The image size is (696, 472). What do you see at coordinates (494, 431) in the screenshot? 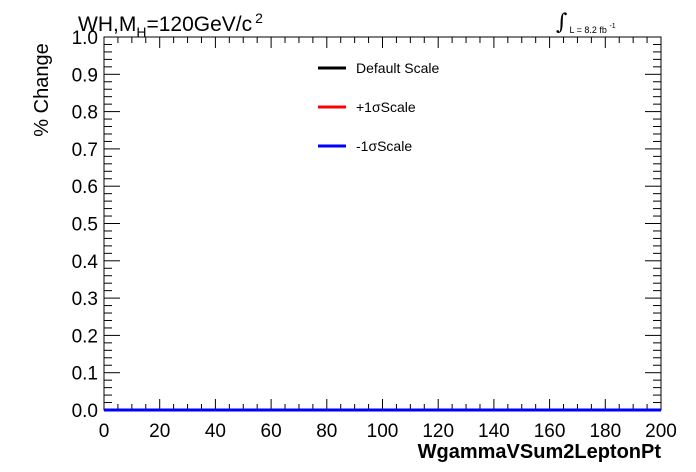
I see `x-tick-label: 140` at bounding box center [494, 431].